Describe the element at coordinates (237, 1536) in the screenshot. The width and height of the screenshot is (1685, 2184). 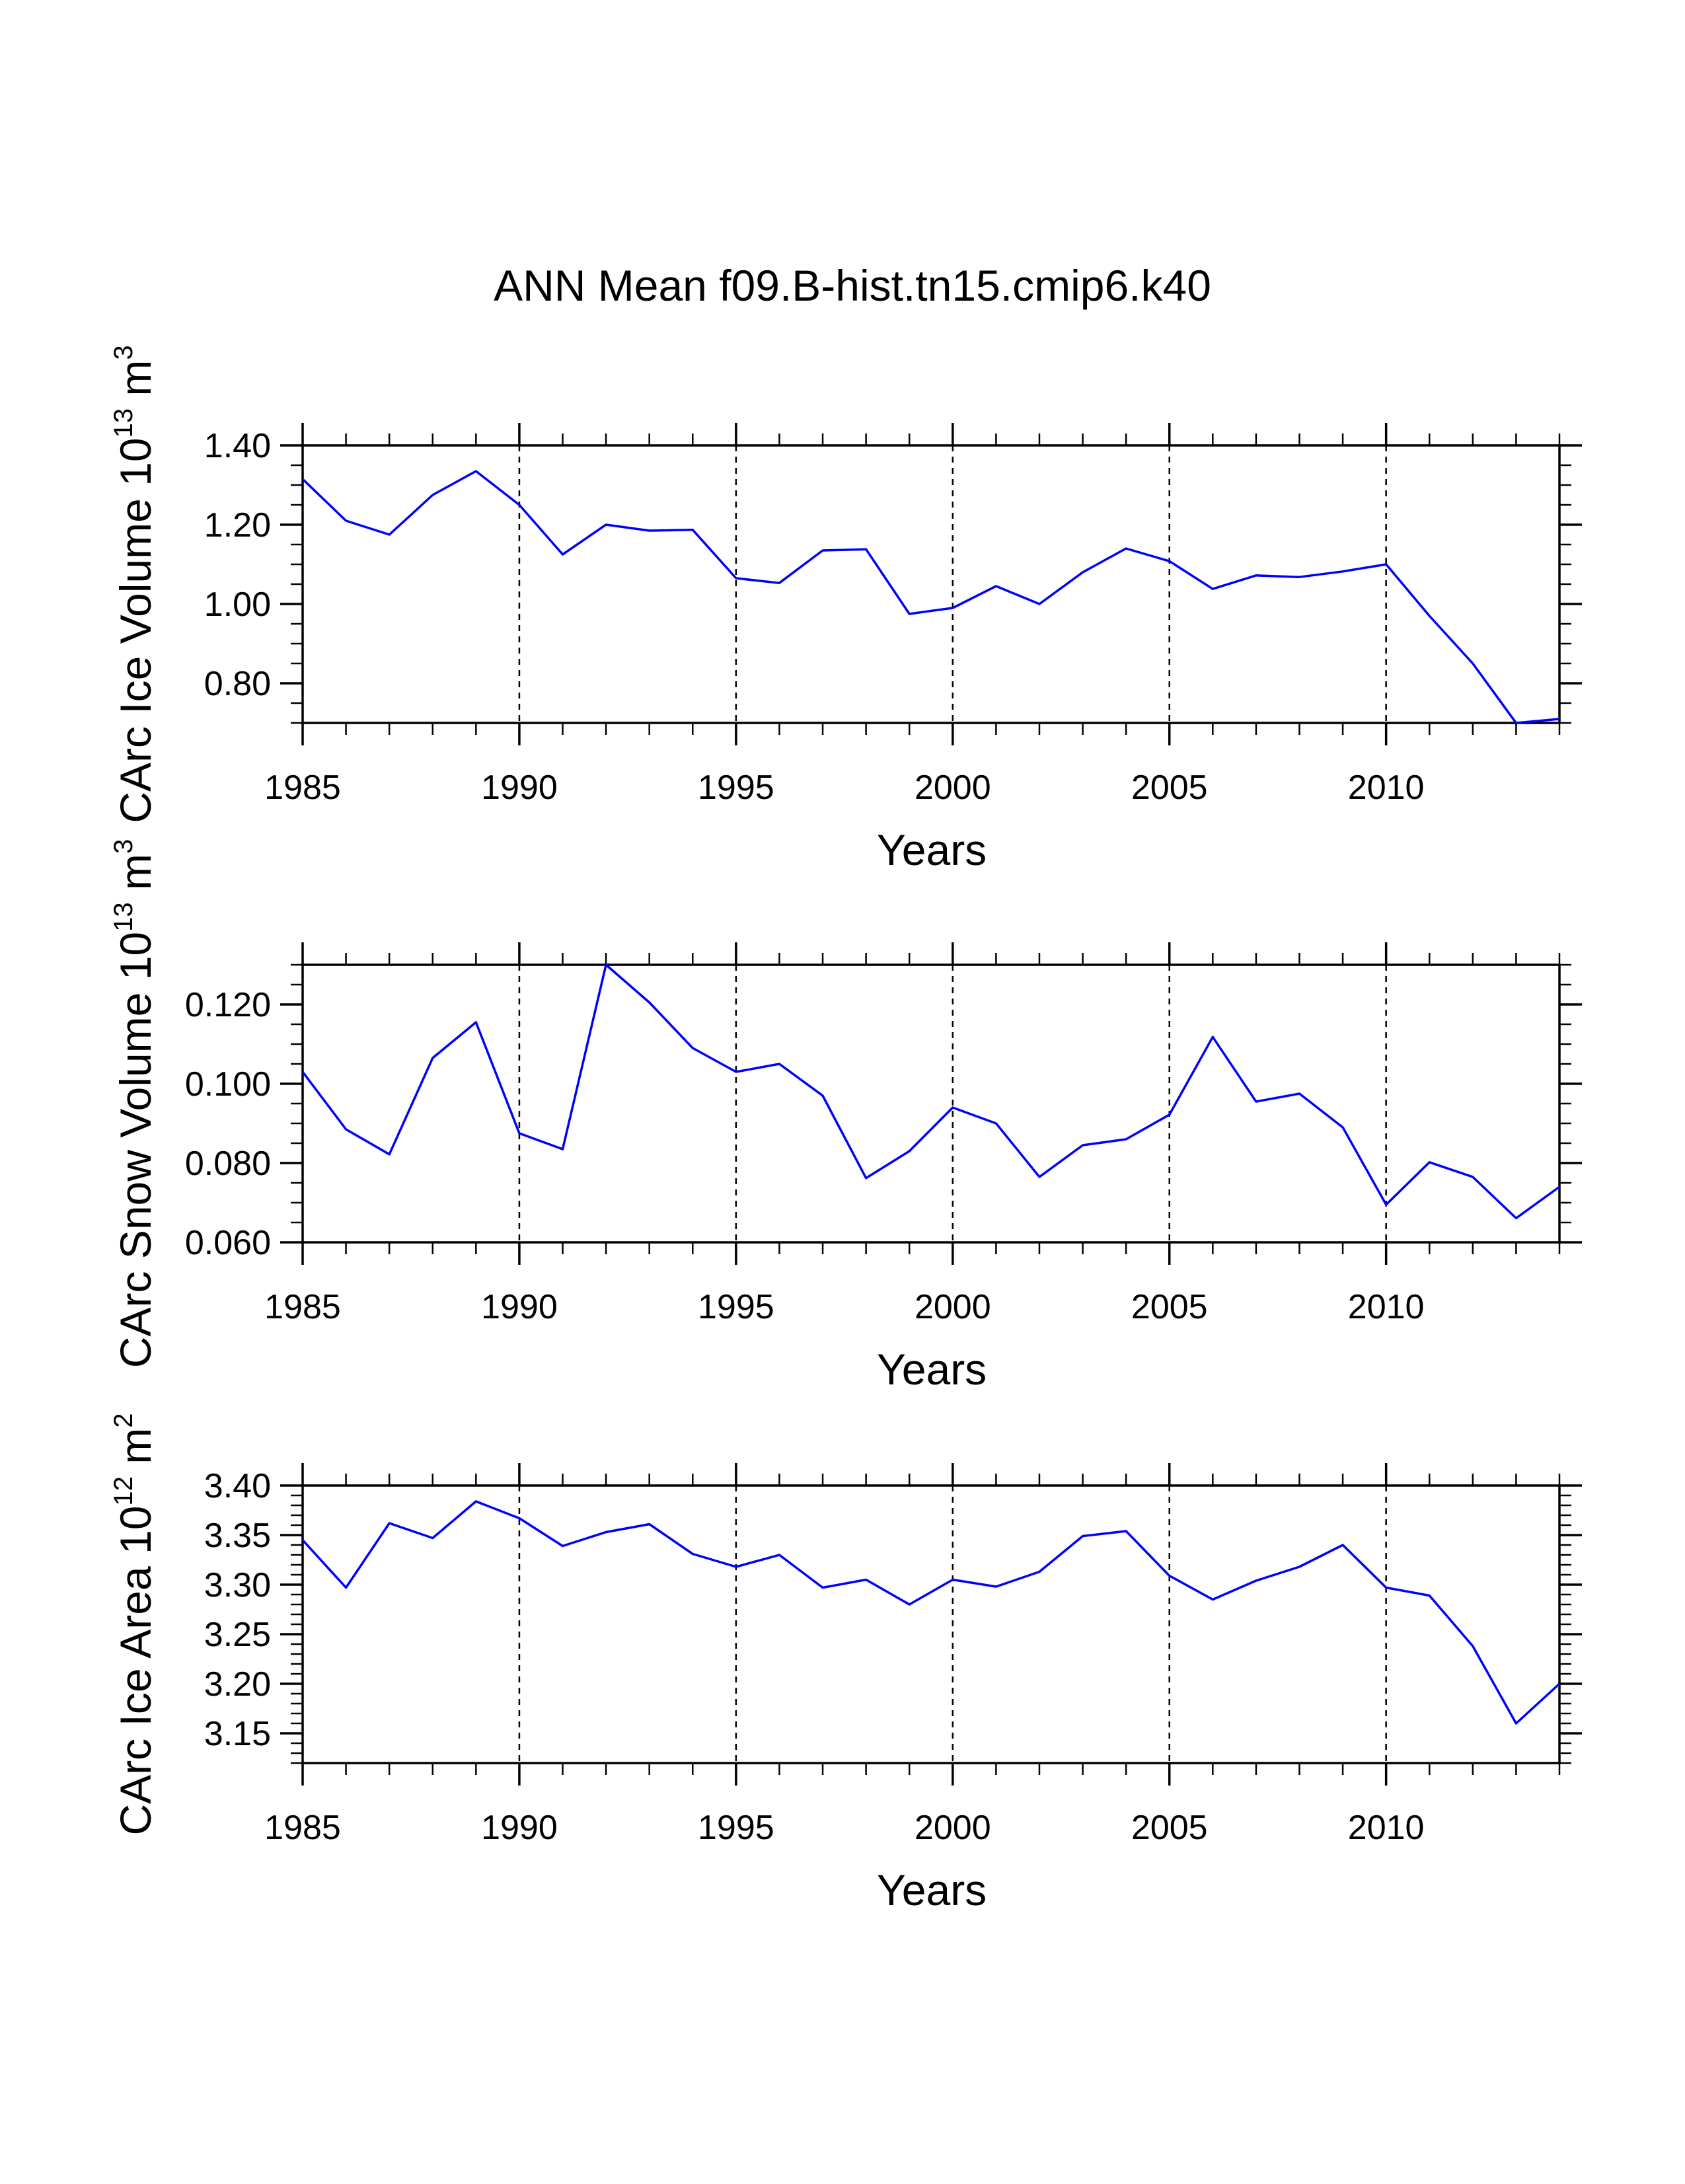
I see `y-tick-label: 3.35` at that location.